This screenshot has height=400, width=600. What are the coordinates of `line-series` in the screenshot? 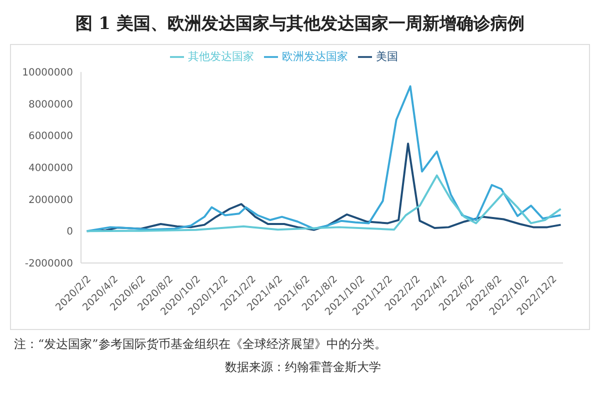 It's located at (324, 203).